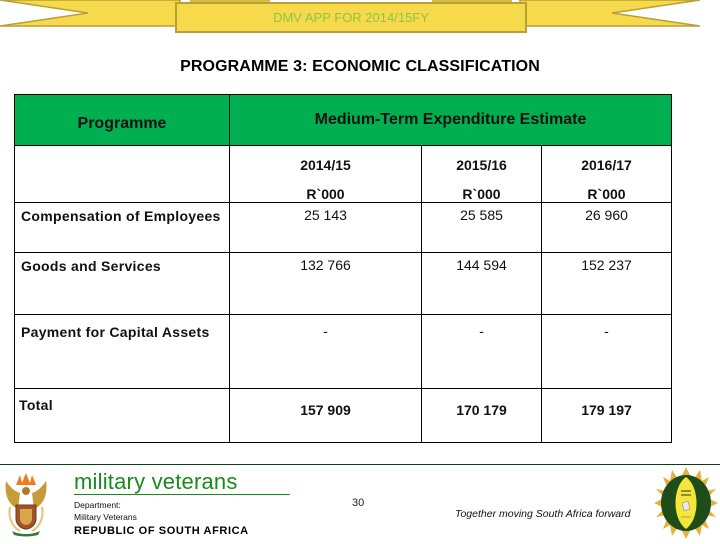  I want to click on year-cell: 2016/17 R`000, so click(606, 174).